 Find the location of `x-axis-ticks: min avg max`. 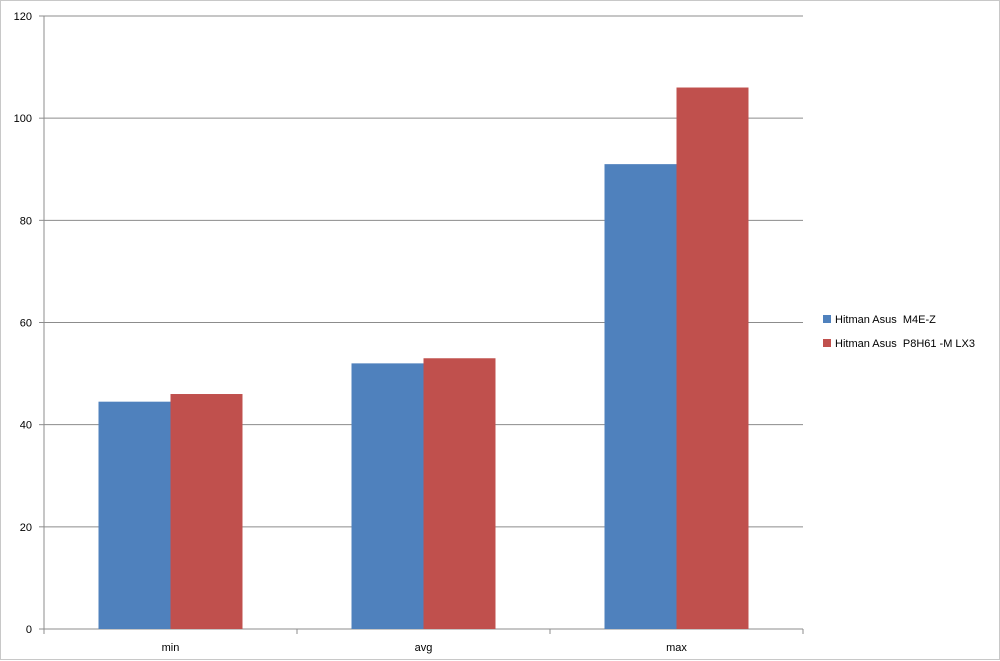

x-axis-ticks: min avg max is located at coordinates (423, 641).